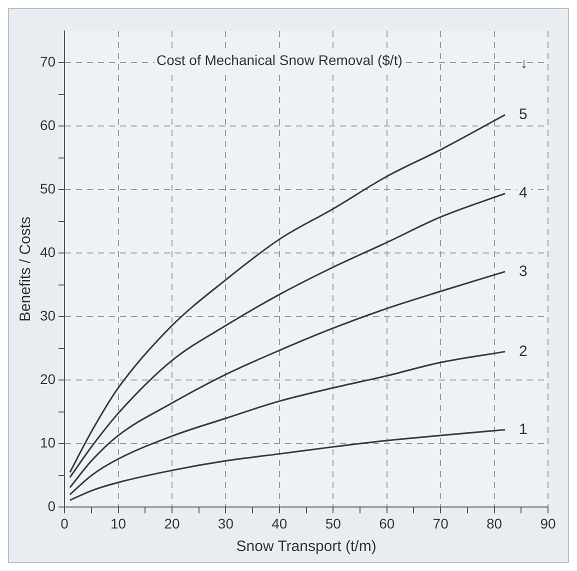  What do you see at coordinates (523, 429) in the screenshot?
I see `series-label: 1` at bounding box center [523, 429].